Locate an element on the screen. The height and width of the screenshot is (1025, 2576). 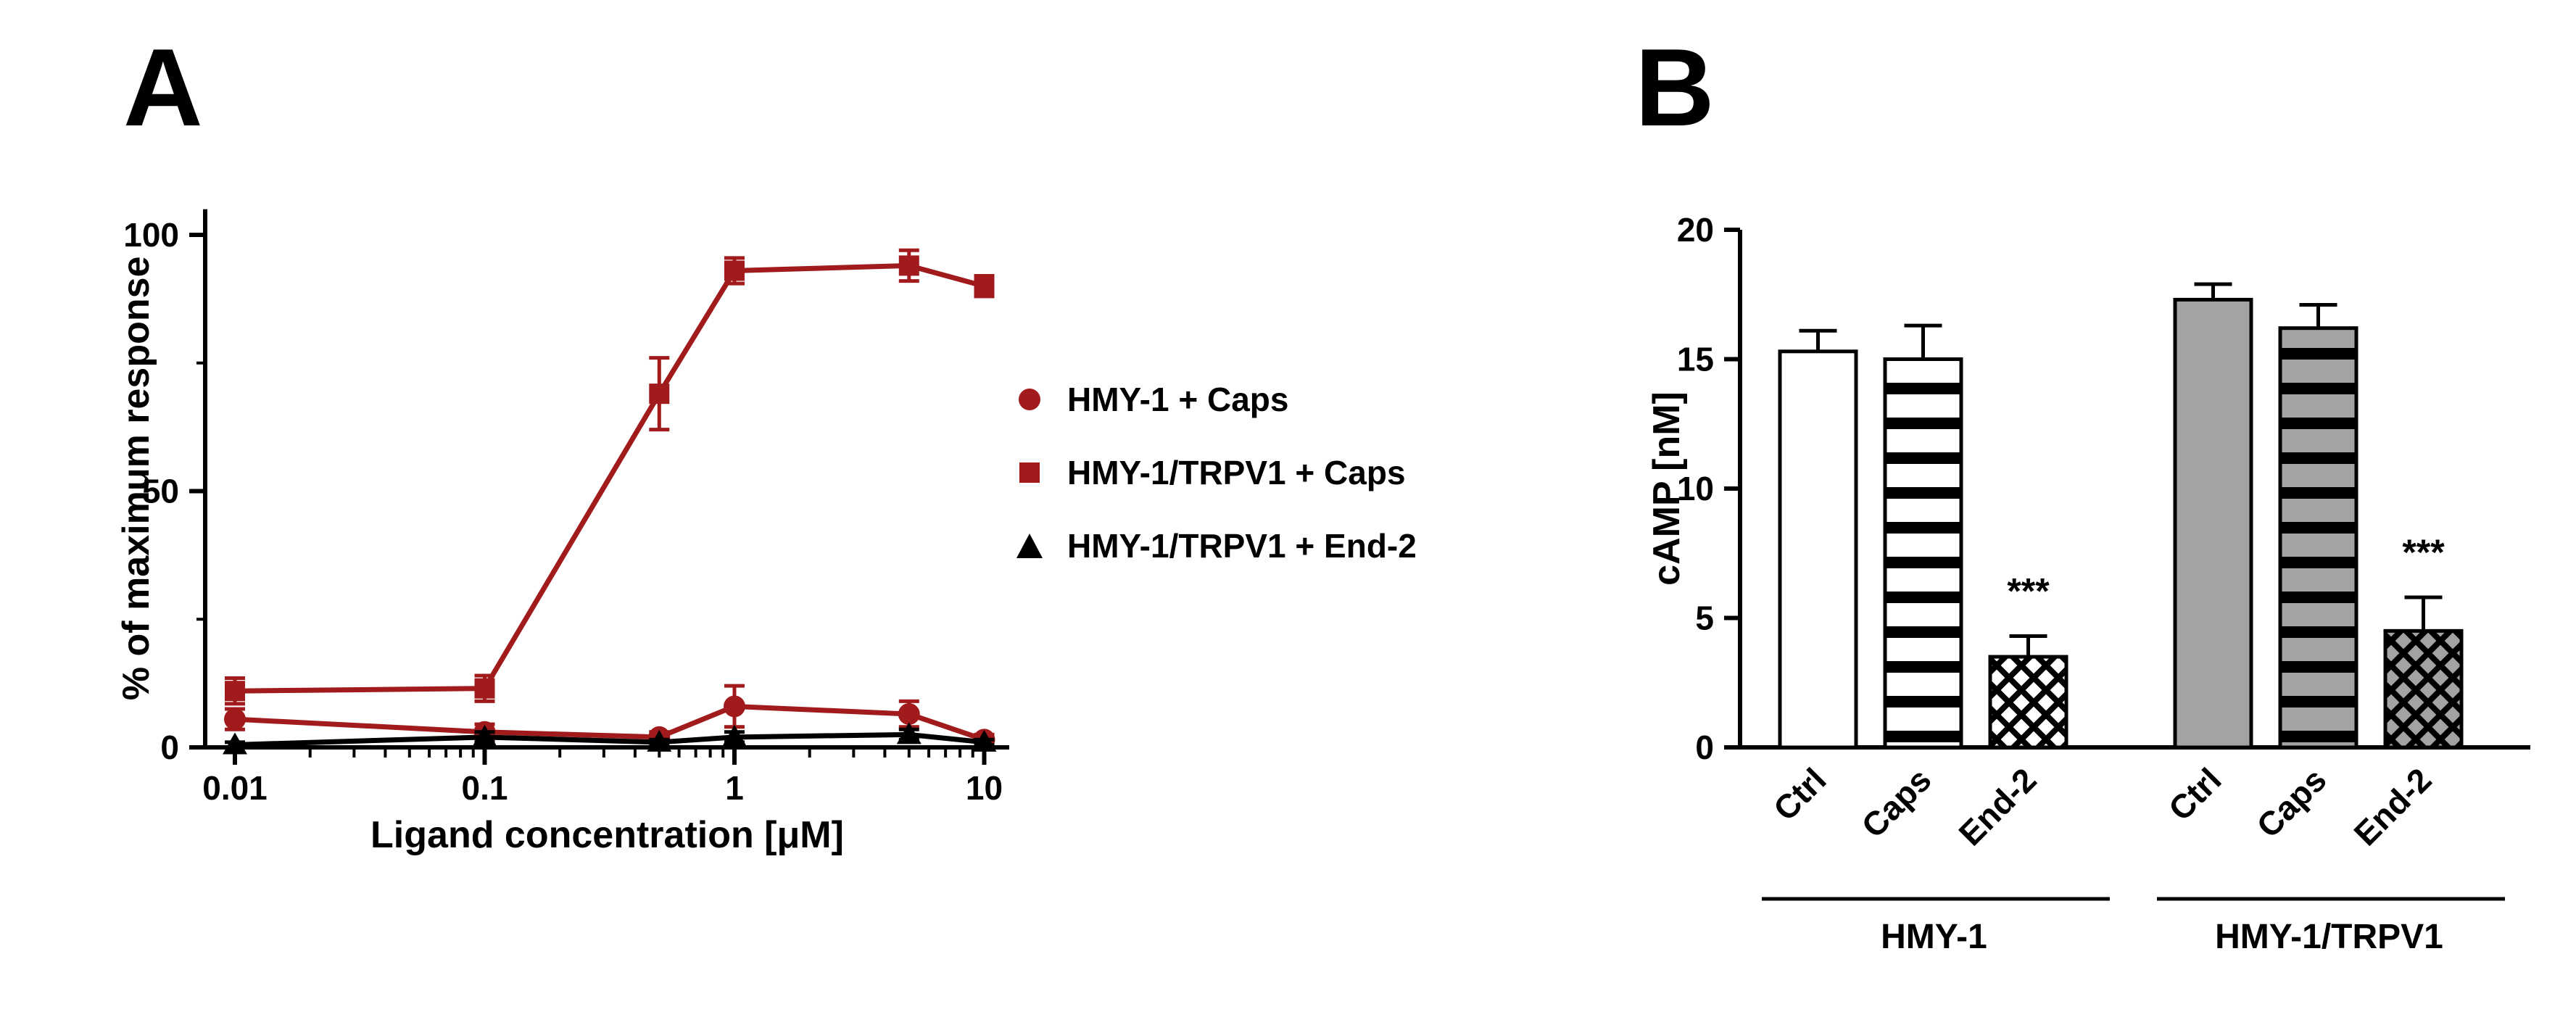
y-axis-title: % of maximum response is located at coordinates (136, 479).